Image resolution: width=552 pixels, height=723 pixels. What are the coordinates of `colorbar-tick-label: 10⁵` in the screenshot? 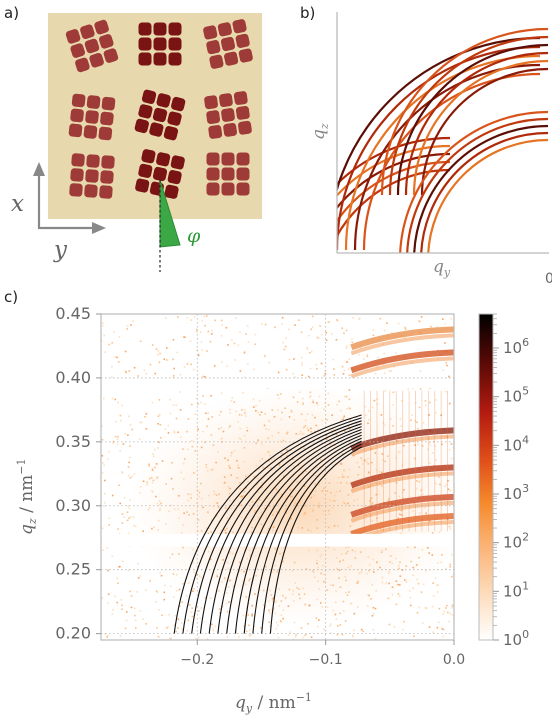 It's located at (516, 395).